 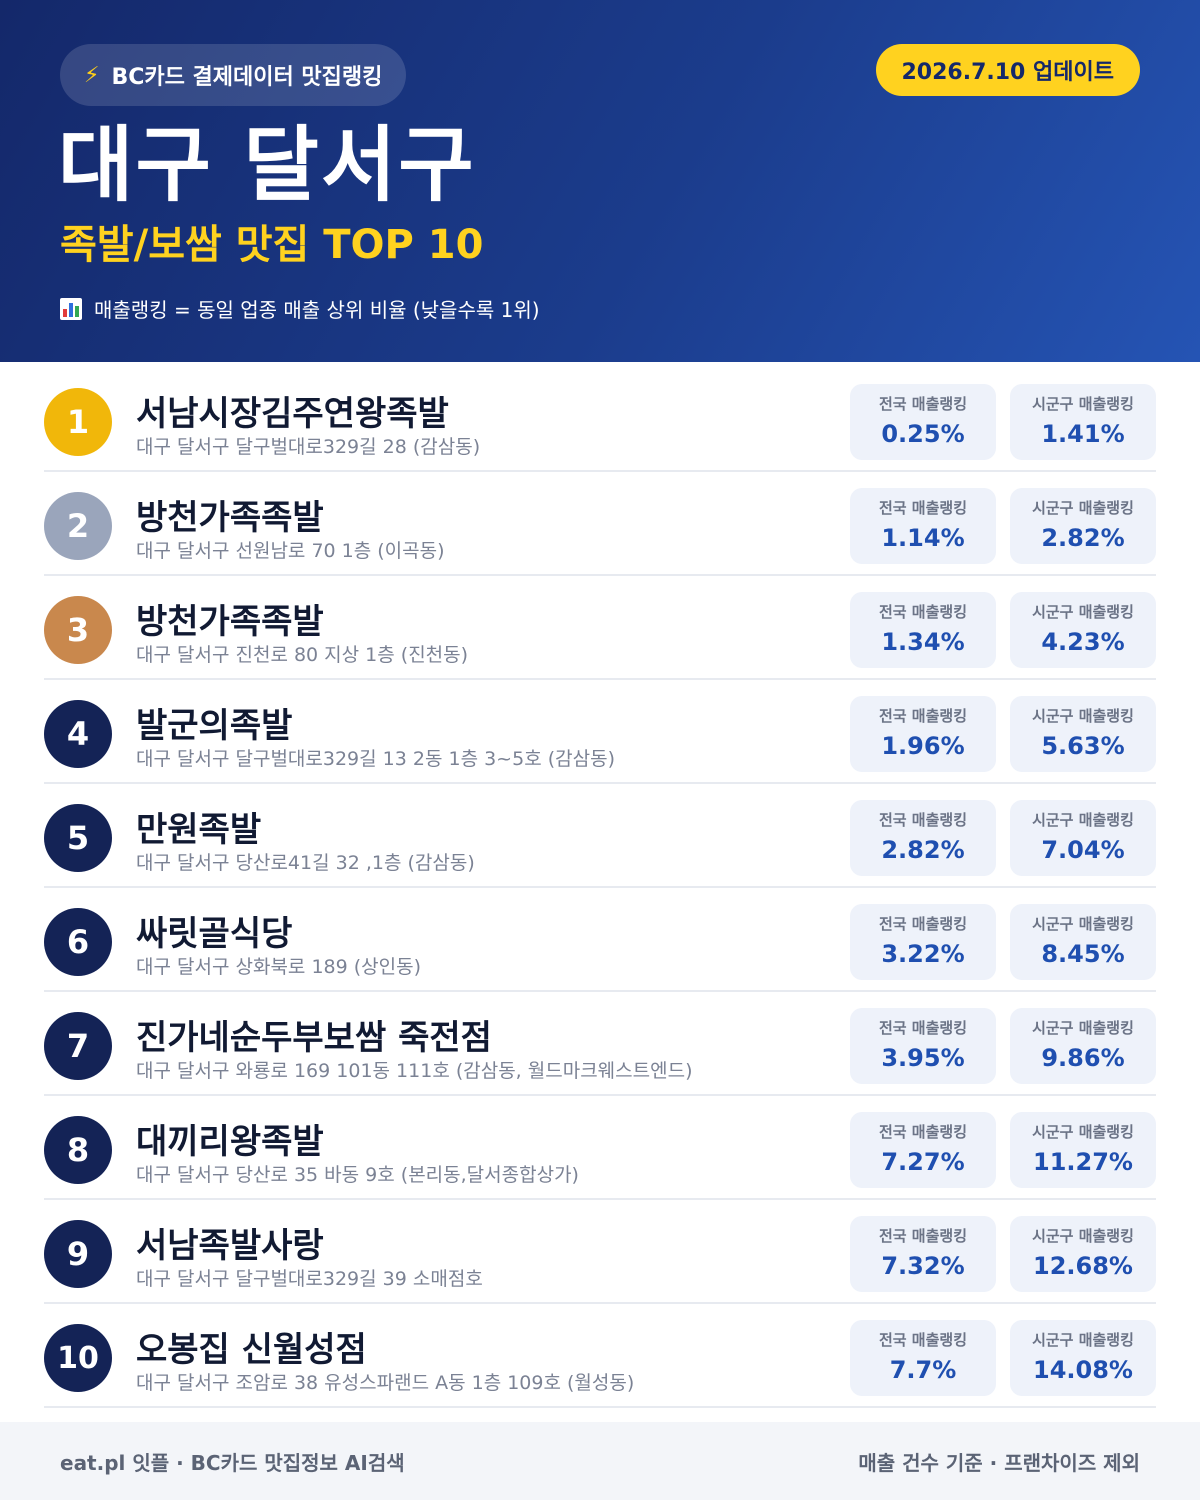 What do you see at coordinates (1083, 746) in the screenshot?
I see `local-ranking-value: 5.63%` at bounding box center [1083, 746].